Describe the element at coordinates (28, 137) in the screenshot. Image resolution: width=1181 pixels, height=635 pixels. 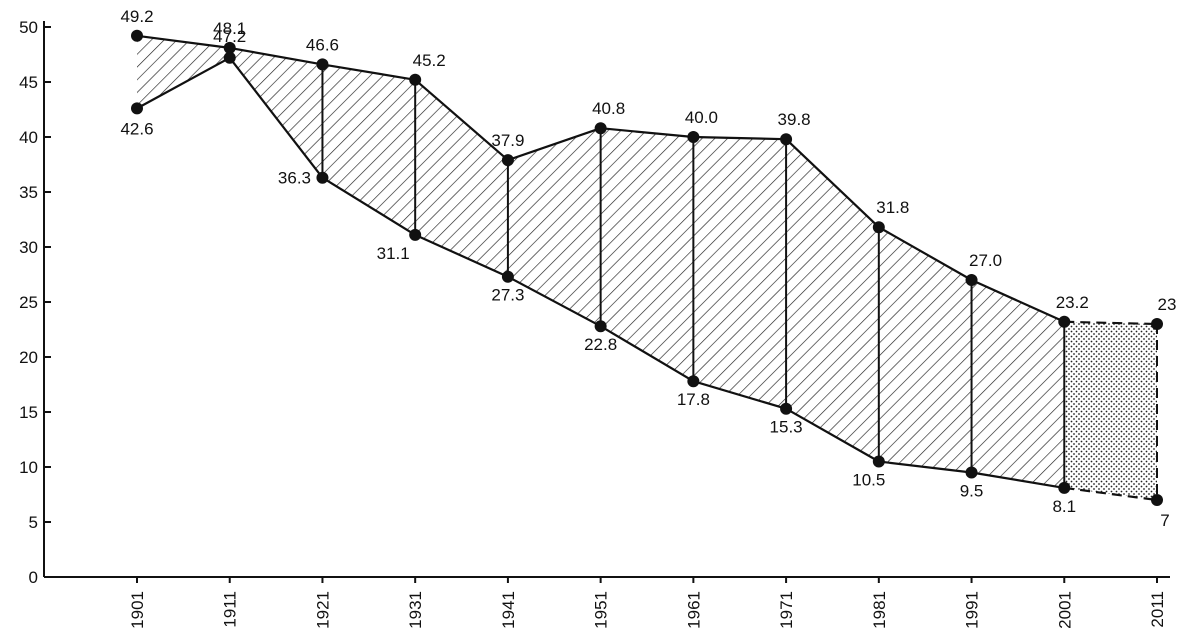
I see `y-tick-label: 40` at that location.